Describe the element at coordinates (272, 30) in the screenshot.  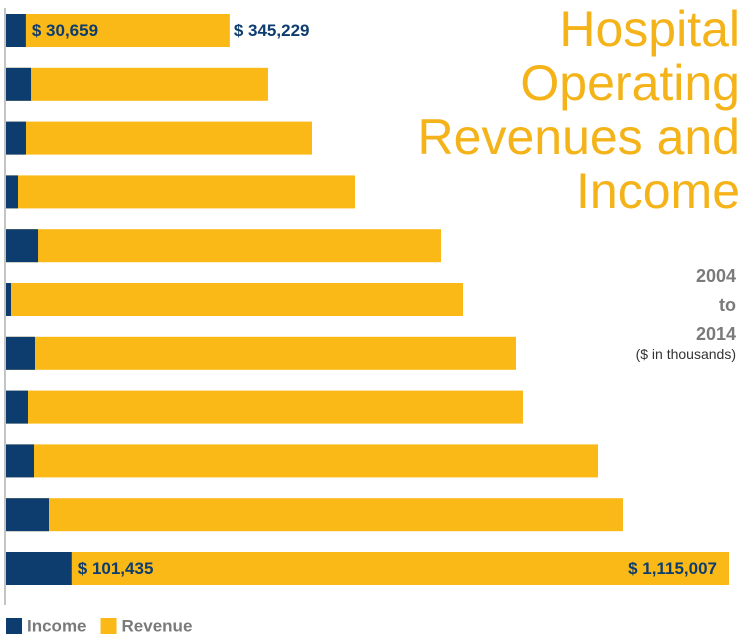
I see `value-label: $ 345,229` at that location.